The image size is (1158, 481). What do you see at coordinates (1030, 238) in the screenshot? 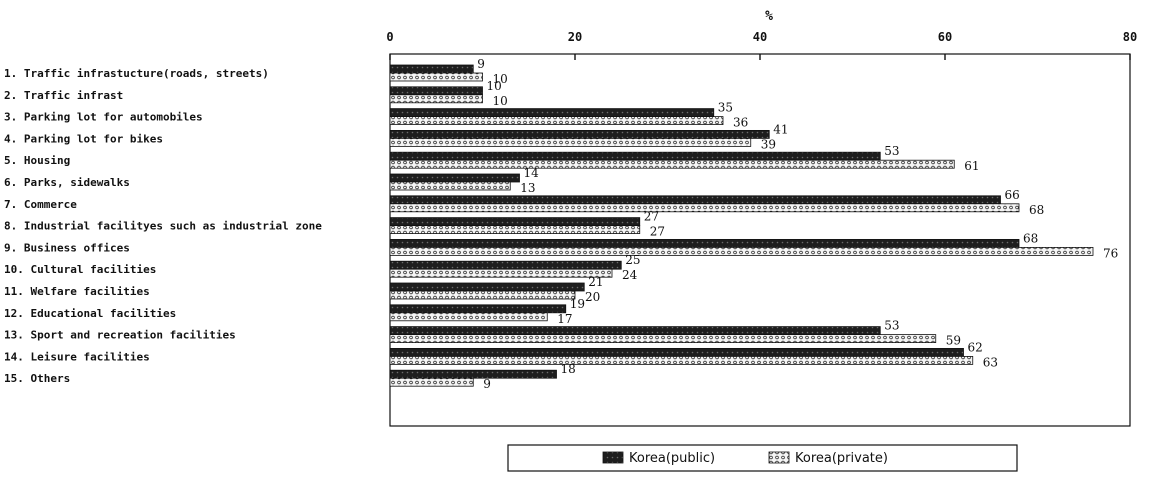
I see `data-label-public: 68` at bounding box center [1030, 238].